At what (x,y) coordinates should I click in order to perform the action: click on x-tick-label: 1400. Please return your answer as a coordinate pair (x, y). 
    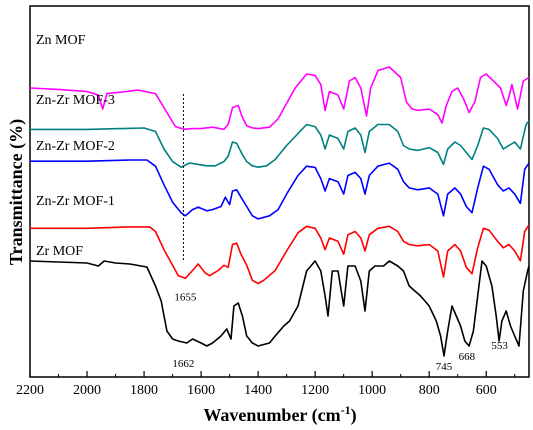
    Looking at the image, I should click on (258, 390).